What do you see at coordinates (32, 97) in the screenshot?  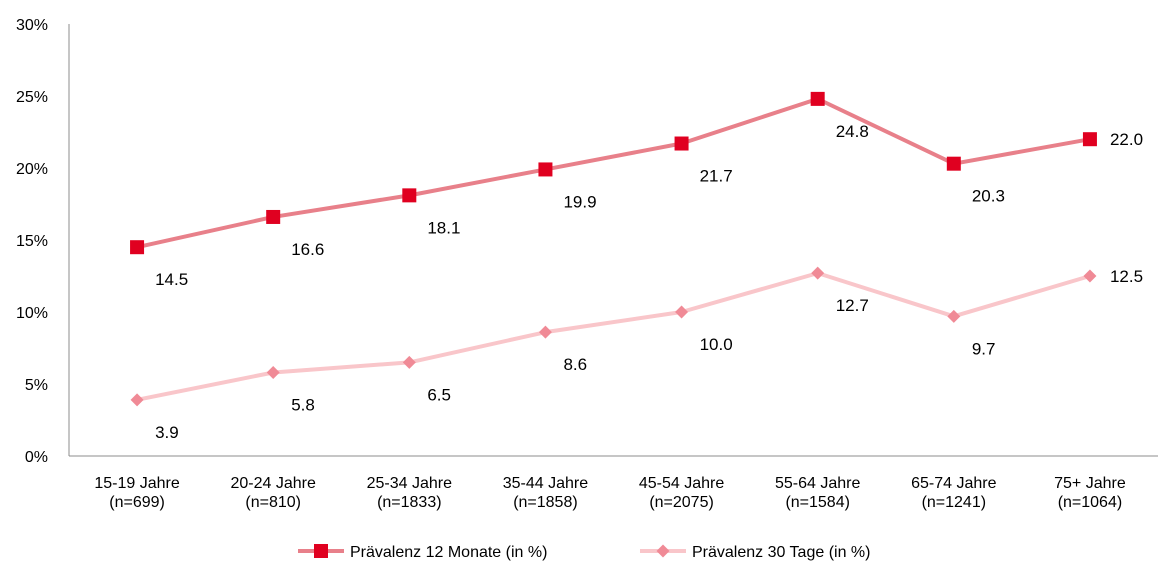 I see `y-tick-label: 25%` at bounding box center [32, 97].